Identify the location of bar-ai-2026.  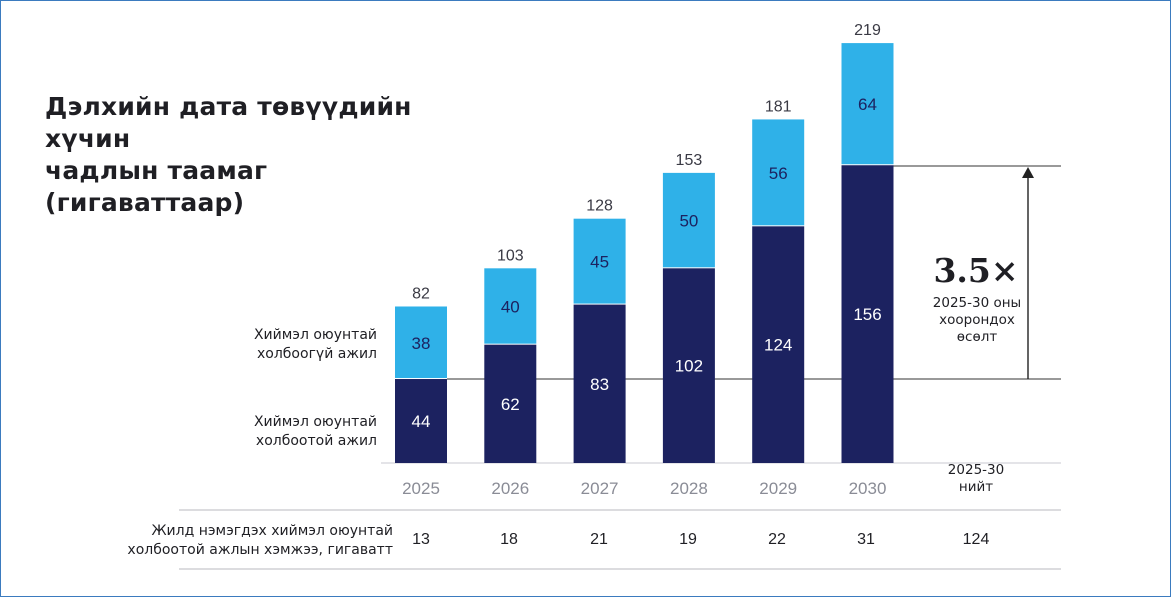
(510, 403).